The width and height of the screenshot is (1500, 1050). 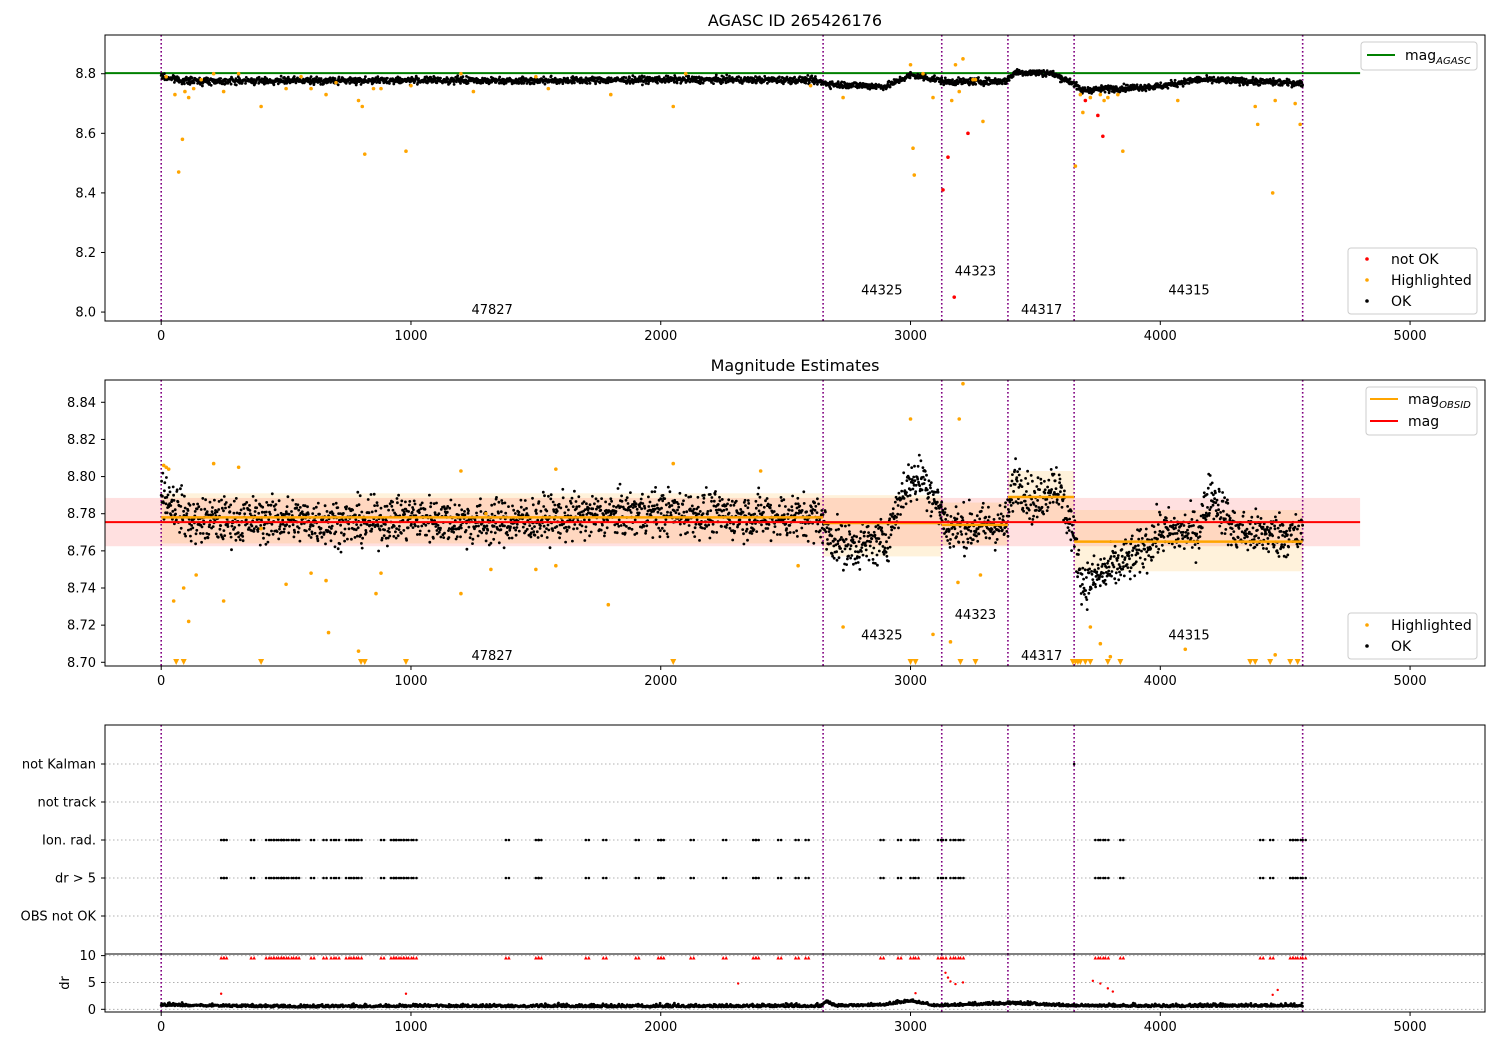 What do you see at coordinates (1453, 61) in the screenshot?
I see `agasc-legend-subscript: AGASC` at bounding box center [1453, 61].